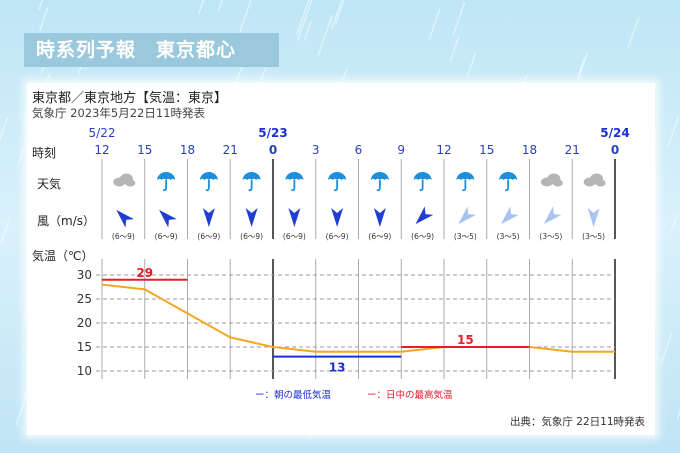 The height and width of the screenshot is (453, 680). What do you see at coordinates (401, 150) in the screenshot?
I see `hour-label: 9` at bounding box center [401, 150].